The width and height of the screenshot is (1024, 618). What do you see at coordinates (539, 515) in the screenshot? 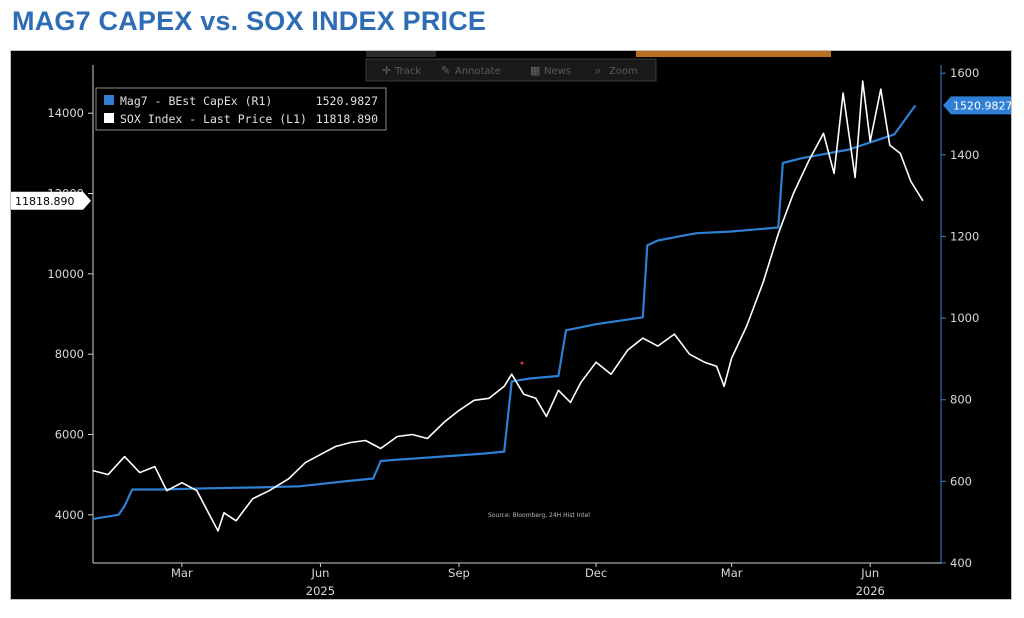
I see `source-note: Source: Bloomberg, 24H Hist Intel` at bounding box center [539, 515].